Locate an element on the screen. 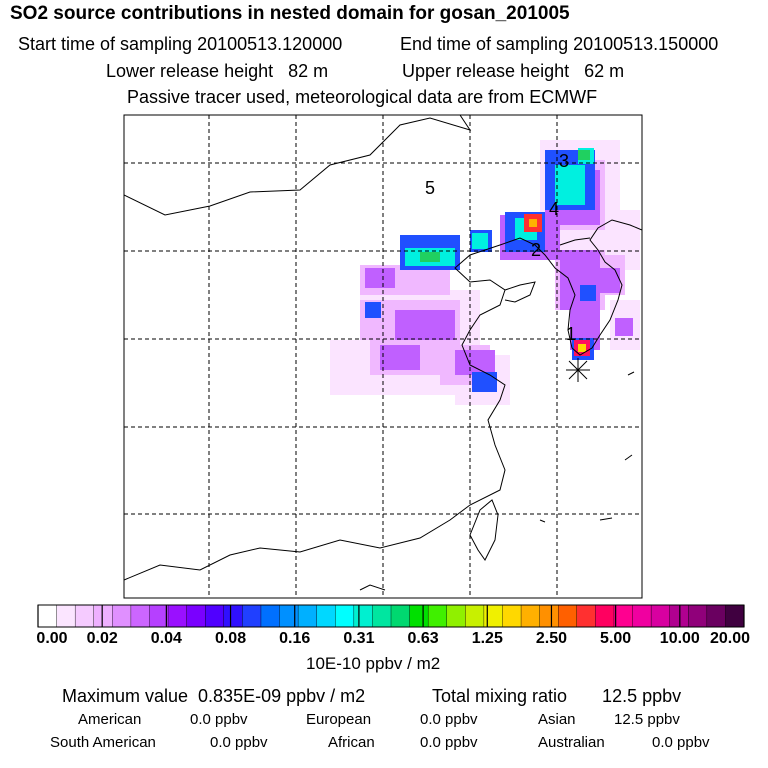  asian-value: 12.5 ppbv is located at coordinates (647, 719).